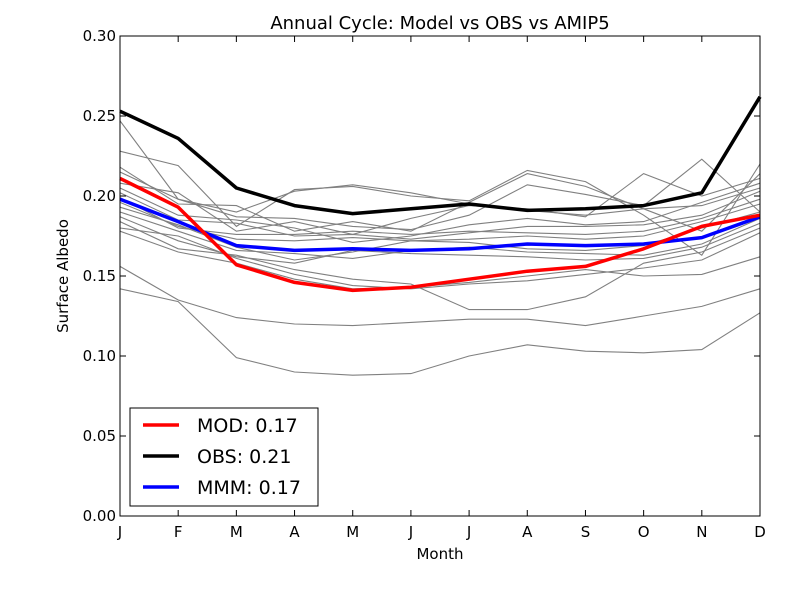 The width and height of the screenshot is (800, 604). What do you see at coordinates (249, 488) in the screenshot?
I see `legend-label-3: MMM: 0.17` at bounding box center [249, 488].